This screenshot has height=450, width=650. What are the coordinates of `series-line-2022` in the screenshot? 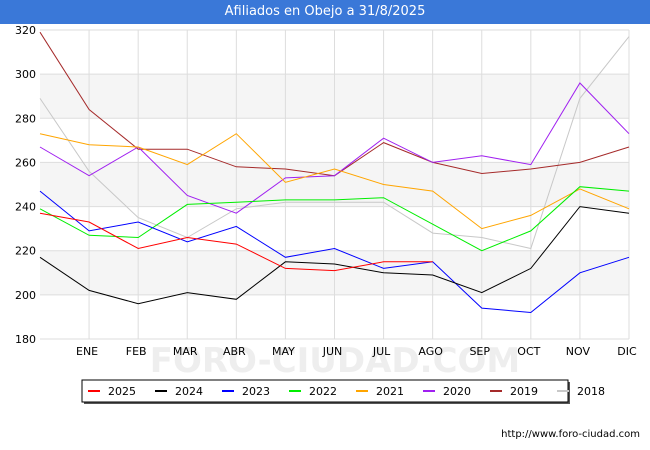 It's located at (334, 219).